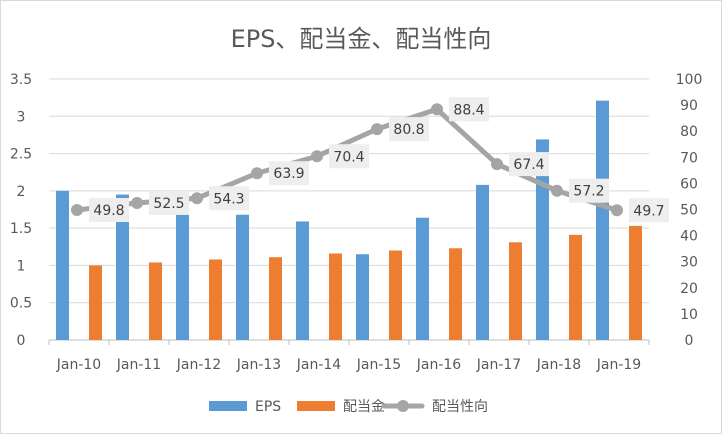  Describe the element at coordinates (403, 406) in the screenshot. I see `legend-payout-ratio-marker` at that location.